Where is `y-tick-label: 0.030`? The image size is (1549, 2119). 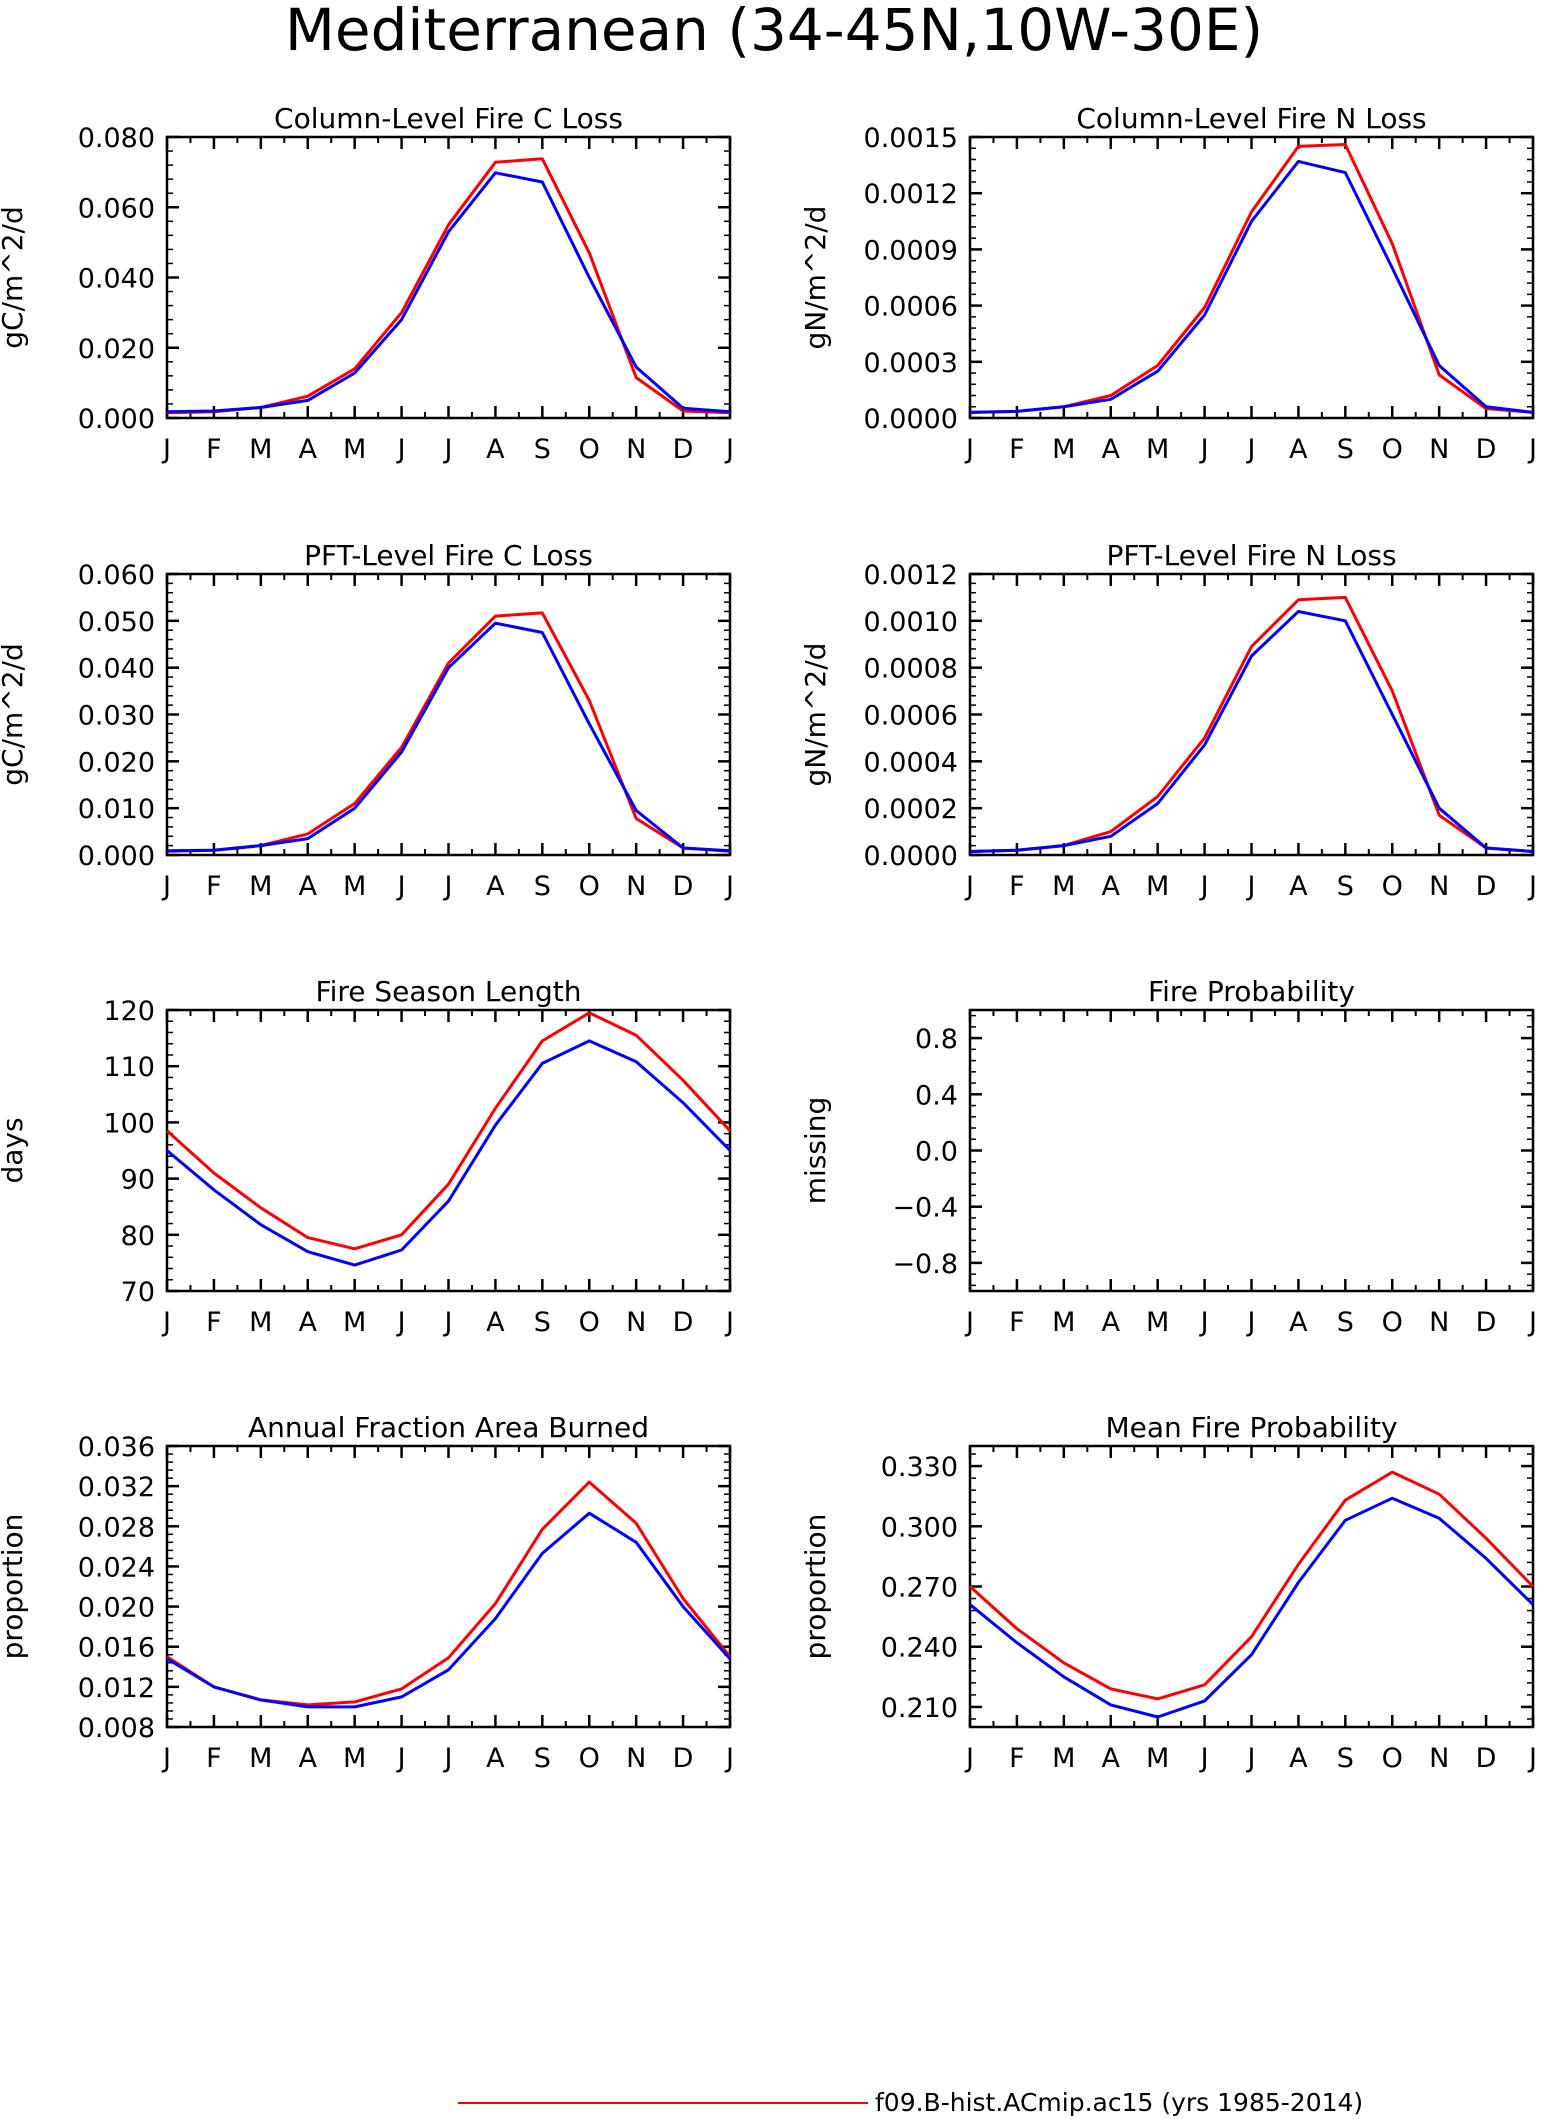 y-tick-label: 0.030 is located at coordinates (116, 716).